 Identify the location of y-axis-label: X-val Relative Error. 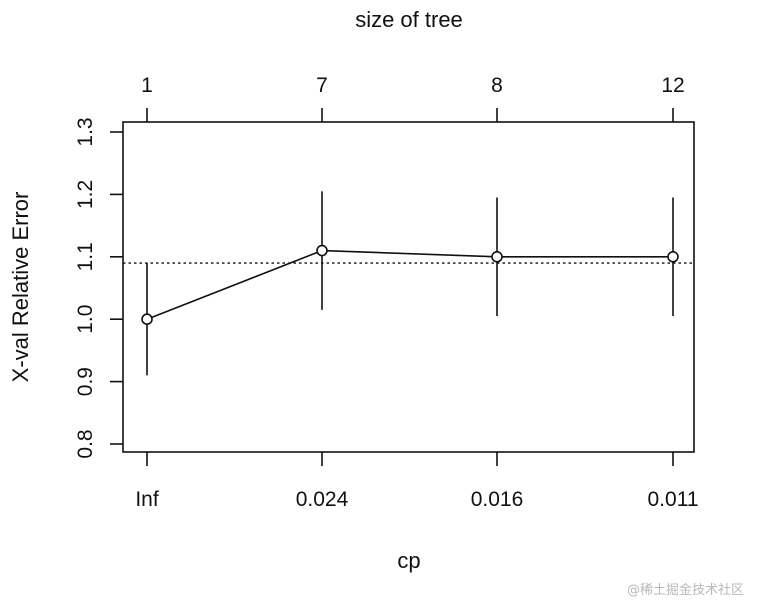
(20, 287).